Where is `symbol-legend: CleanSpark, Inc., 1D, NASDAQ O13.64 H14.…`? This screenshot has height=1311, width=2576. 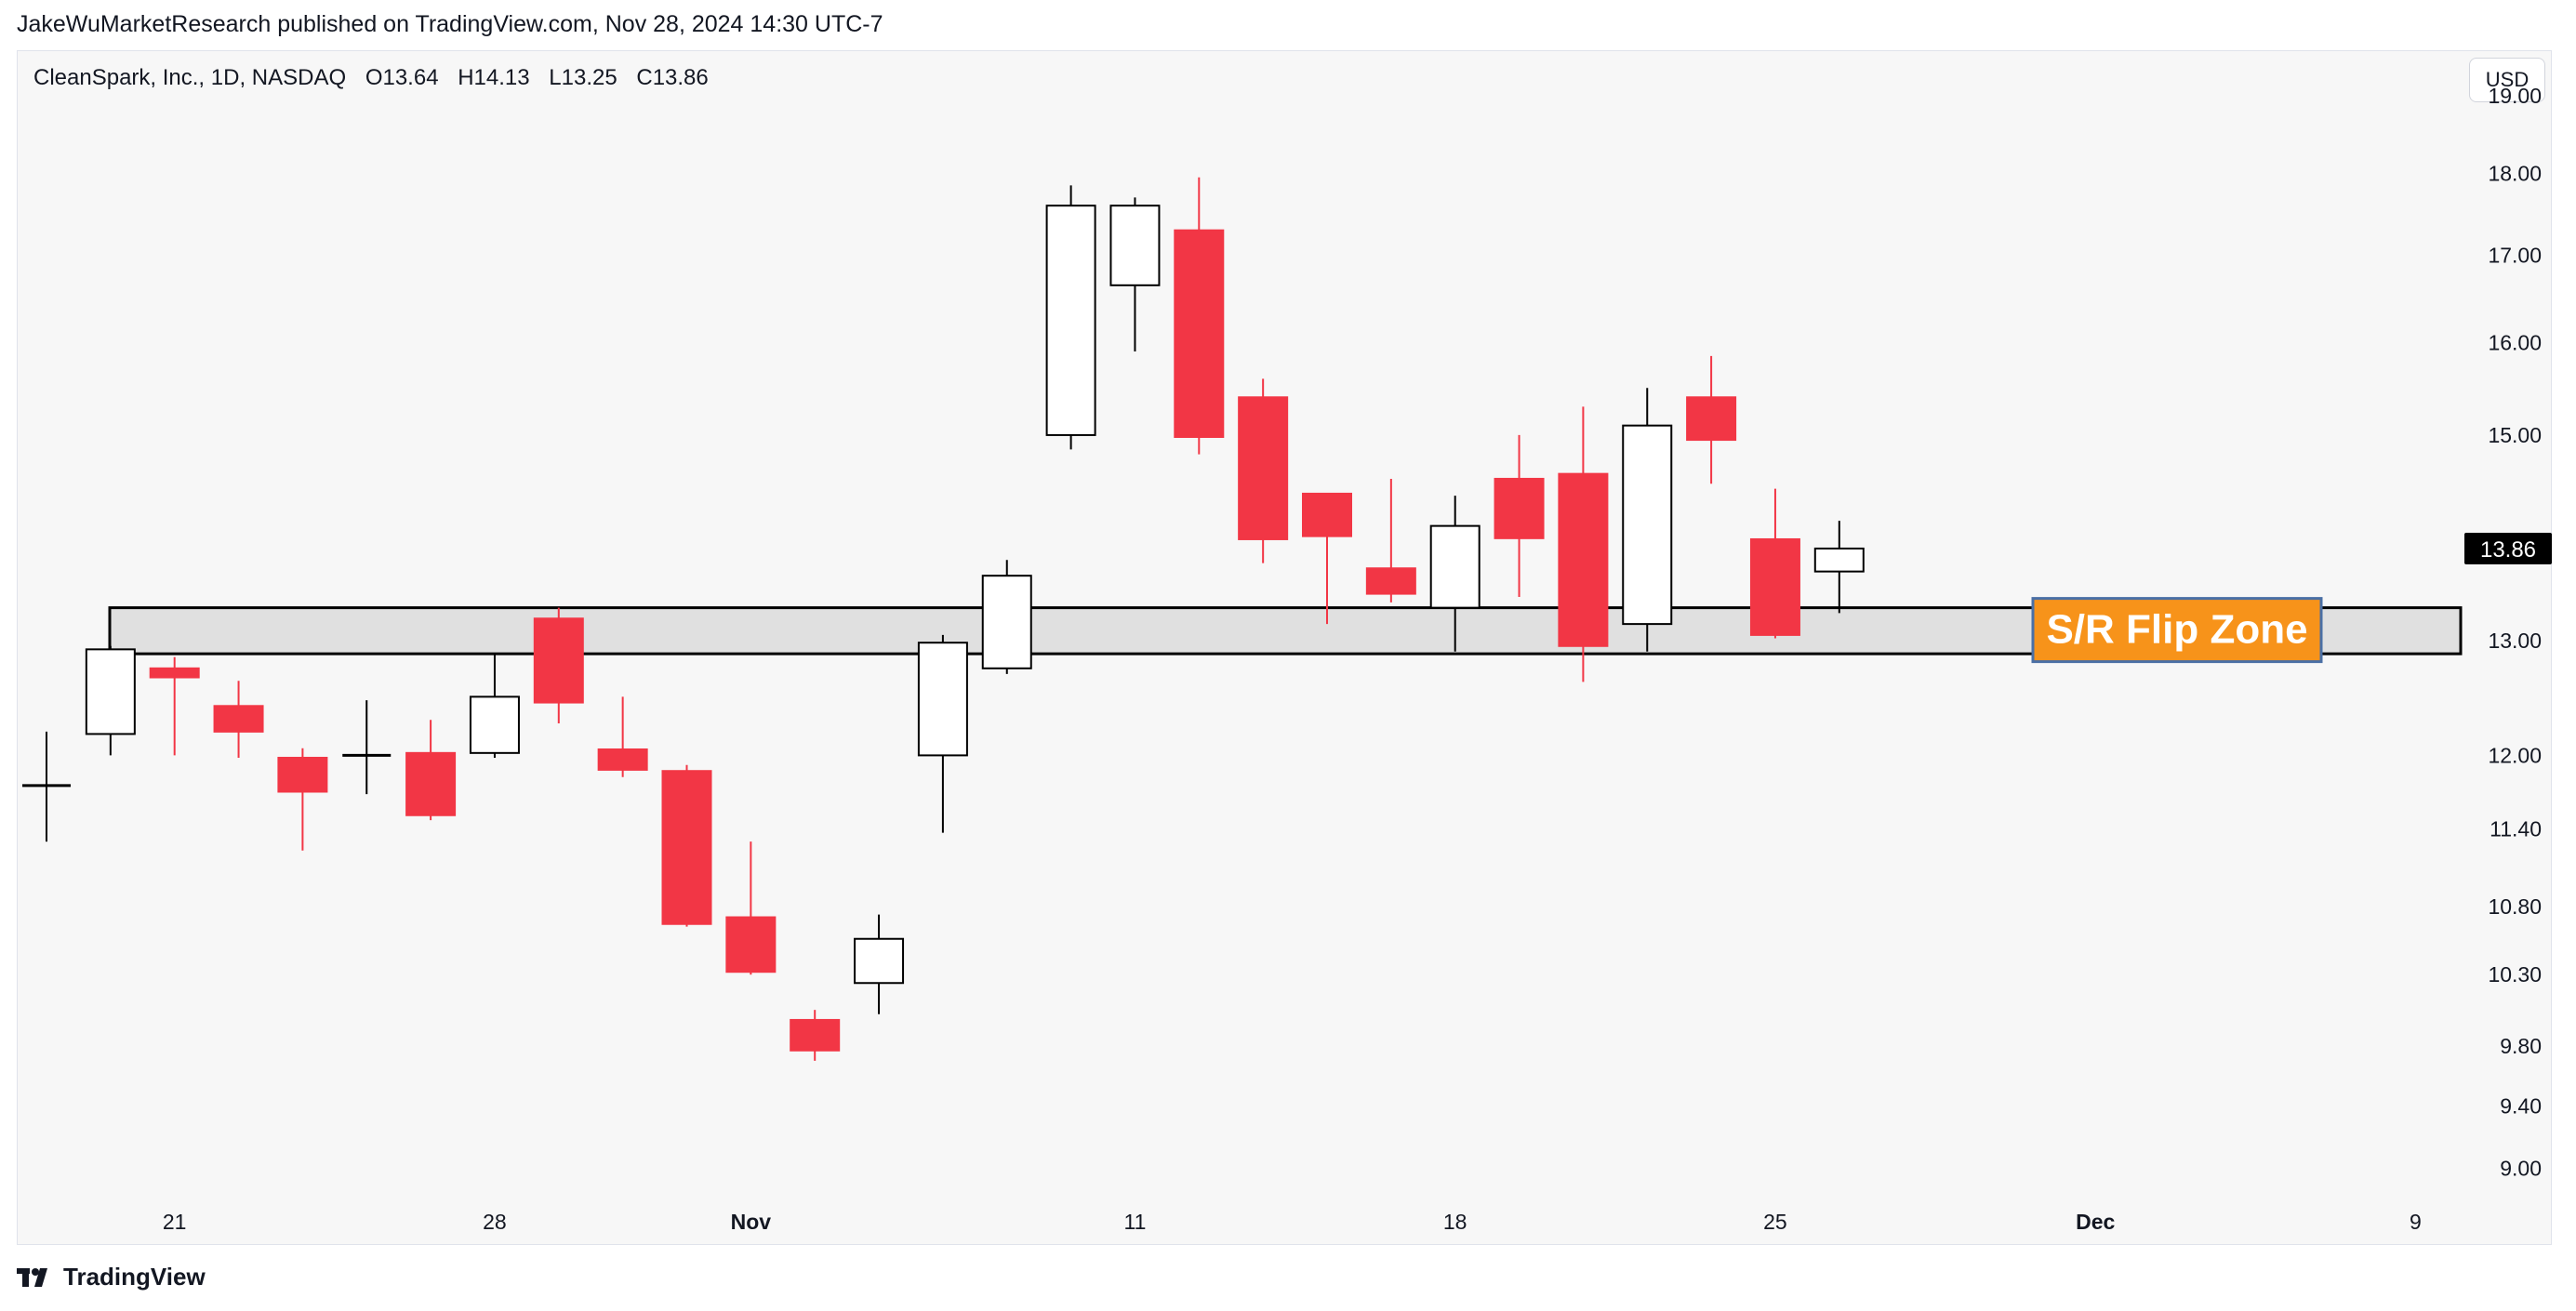 symbol-legend: CleanSpark, Inc., 1D, NASDAQ O13.64 H14.… is located at coordinates (377, 78).